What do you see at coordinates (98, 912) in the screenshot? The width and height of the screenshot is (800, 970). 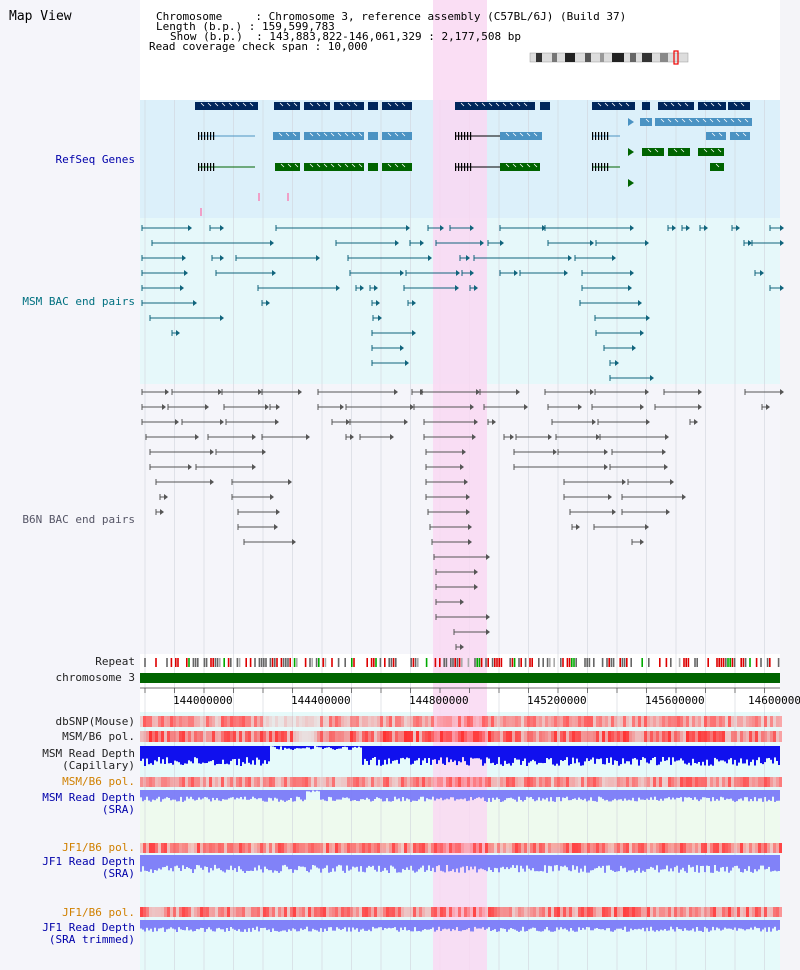 I see `track-label-jf1-b6-pol-2: JF1/B6 pol.` at bounding box center [98, 912].